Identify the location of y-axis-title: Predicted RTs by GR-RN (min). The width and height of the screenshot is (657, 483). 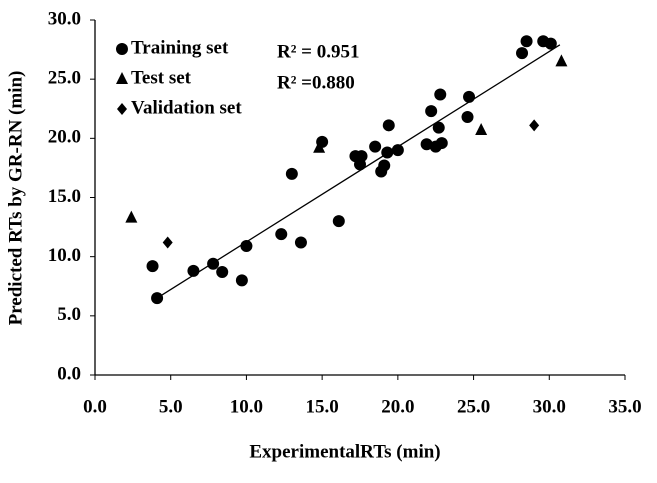
(15, 198).